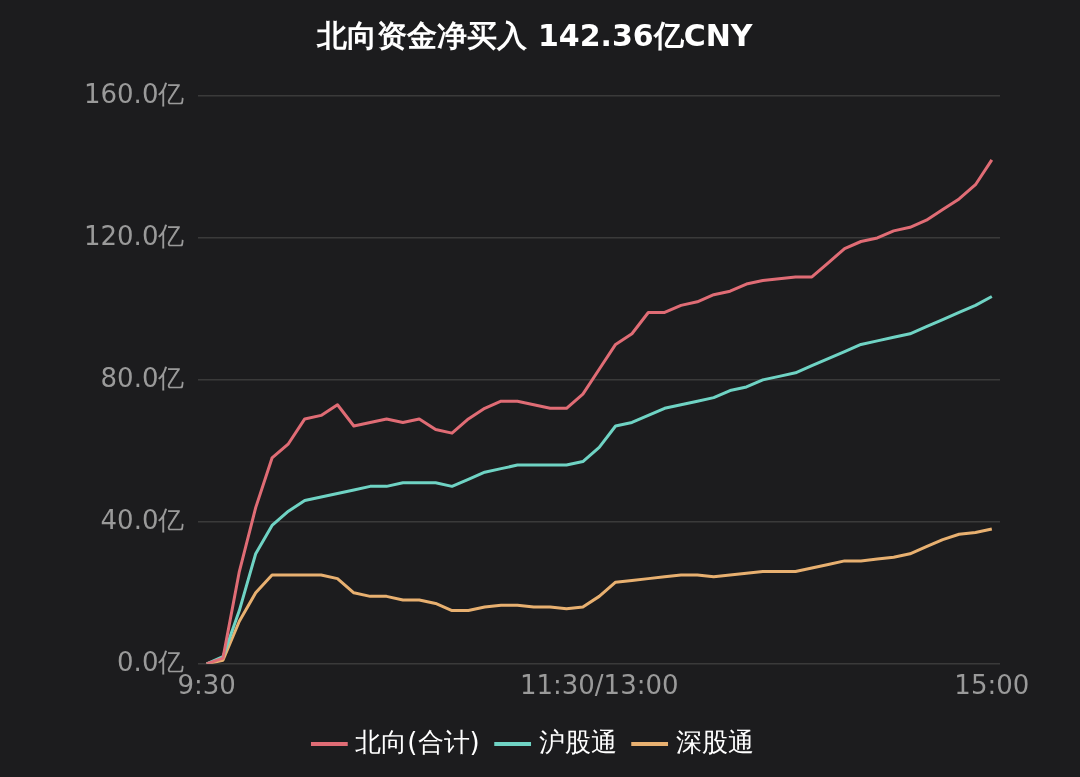  What do you see at coordinates (134, 93) in the screenshot?
I see `y-tick-label: 160.0亿` at bounding box center [134, 93].